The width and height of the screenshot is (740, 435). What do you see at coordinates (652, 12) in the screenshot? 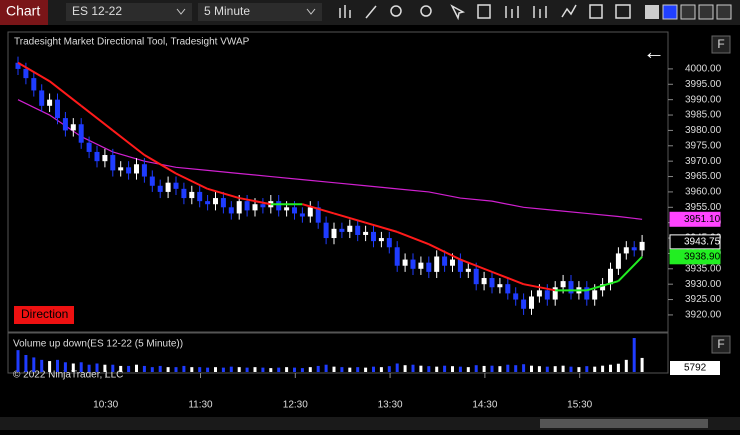
I see `theme-light-button` at bounding box center [652, 12].